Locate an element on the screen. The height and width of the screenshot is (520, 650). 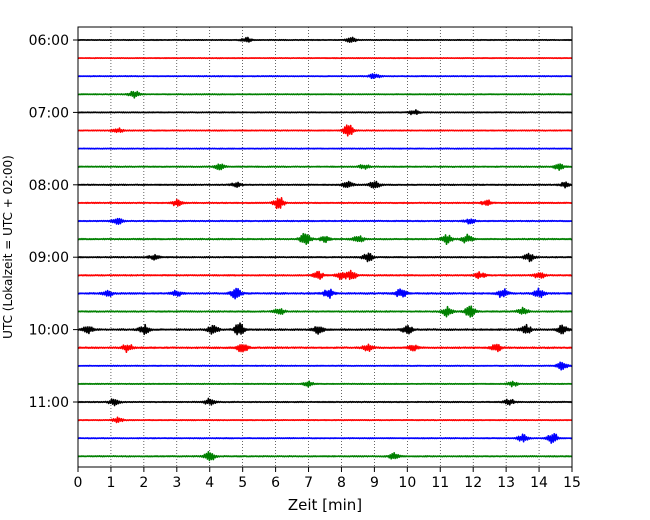
x-tick-label: 15 is located at coordinates (572, 483).